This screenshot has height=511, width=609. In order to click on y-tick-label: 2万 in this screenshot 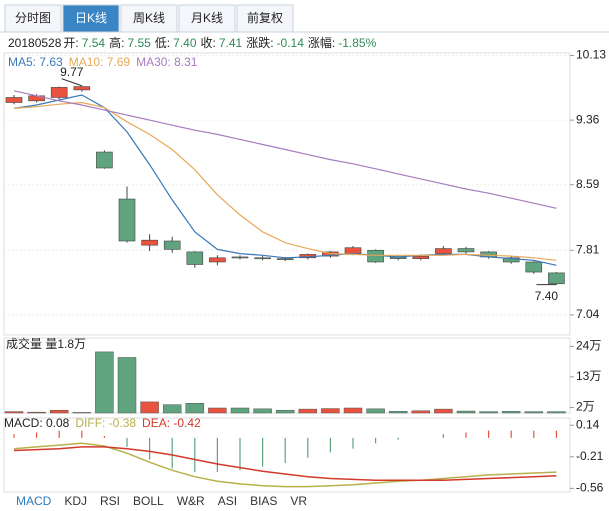, I will do `click(585, 407)`.